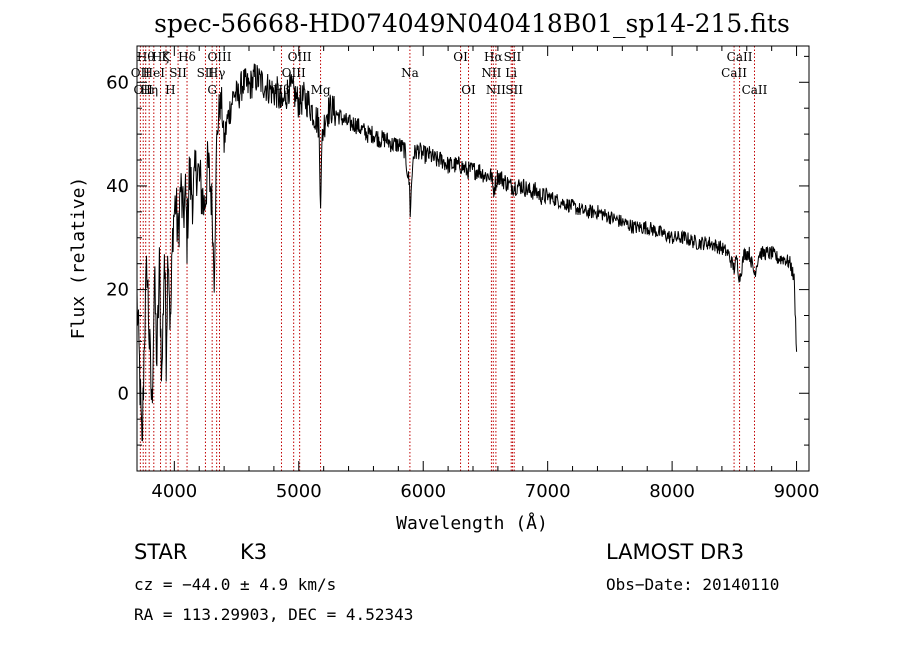  What do you see at coordinates (141, 73) in the screenshot?
I see `line-label-0: OII` at bounding box center [141, 73].